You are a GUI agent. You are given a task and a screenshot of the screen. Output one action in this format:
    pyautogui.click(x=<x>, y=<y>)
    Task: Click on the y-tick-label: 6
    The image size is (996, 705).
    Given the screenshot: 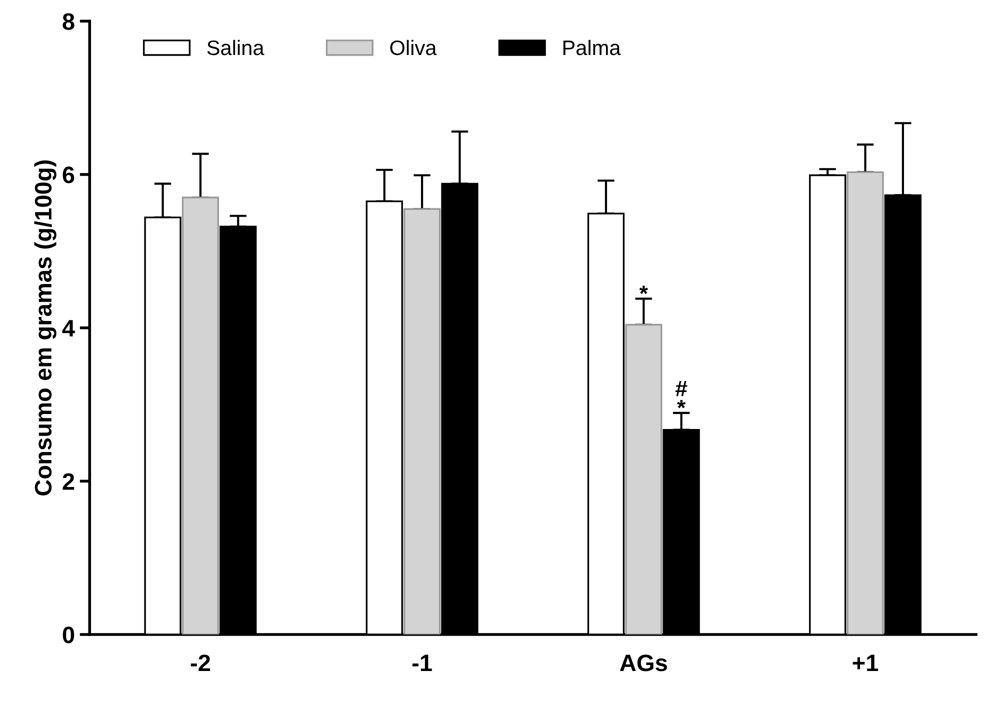 What is the action you would take?
    pyautogui.click(x=68, y=175)
    